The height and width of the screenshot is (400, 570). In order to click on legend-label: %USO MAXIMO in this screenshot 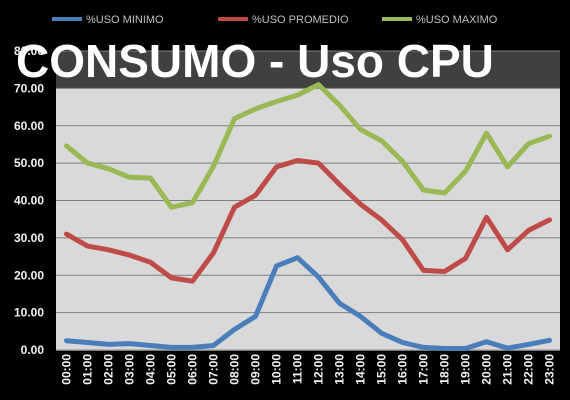, I will do `click(457, 20)`.